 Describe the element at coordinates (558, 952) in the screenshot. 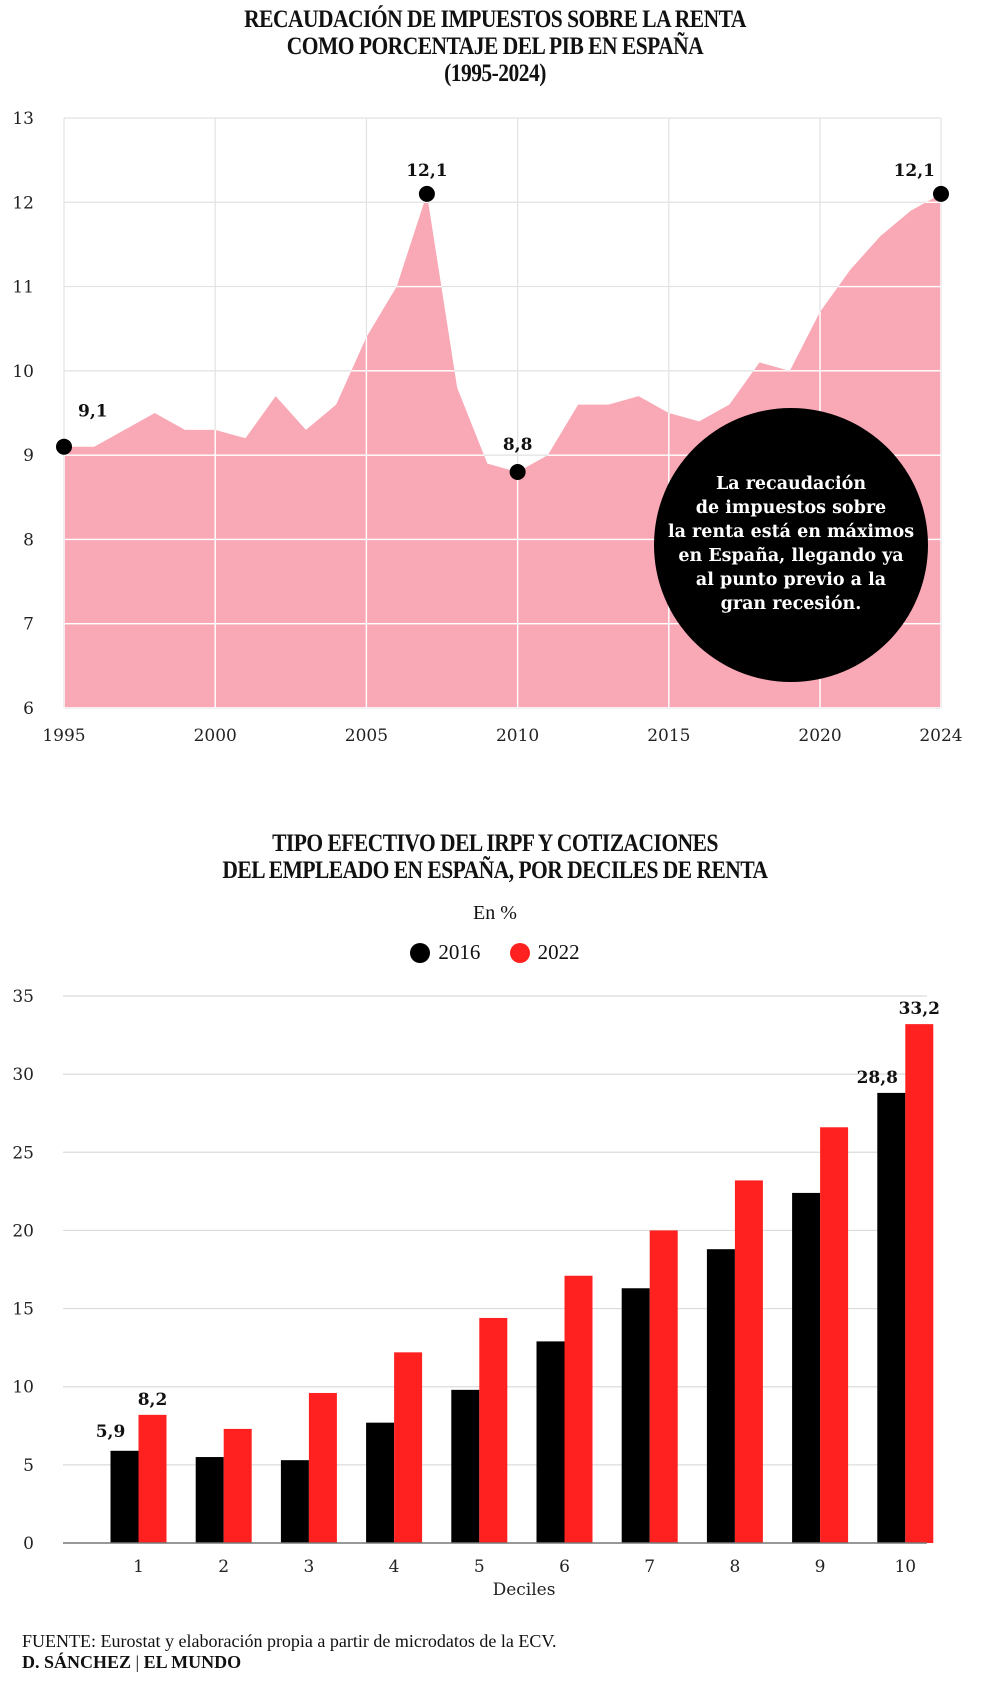

I see `legend-label: 2022` at that location.